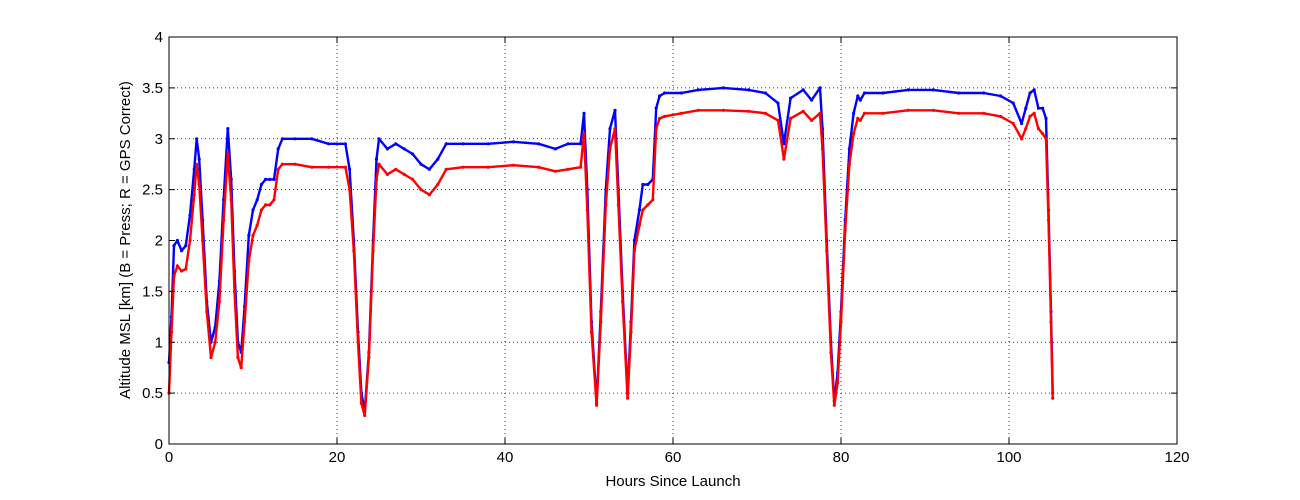 Image resolution: width=1300 pixels, height=500 pixels. I want to click on y-tick-label: 1, so click(159, 342).